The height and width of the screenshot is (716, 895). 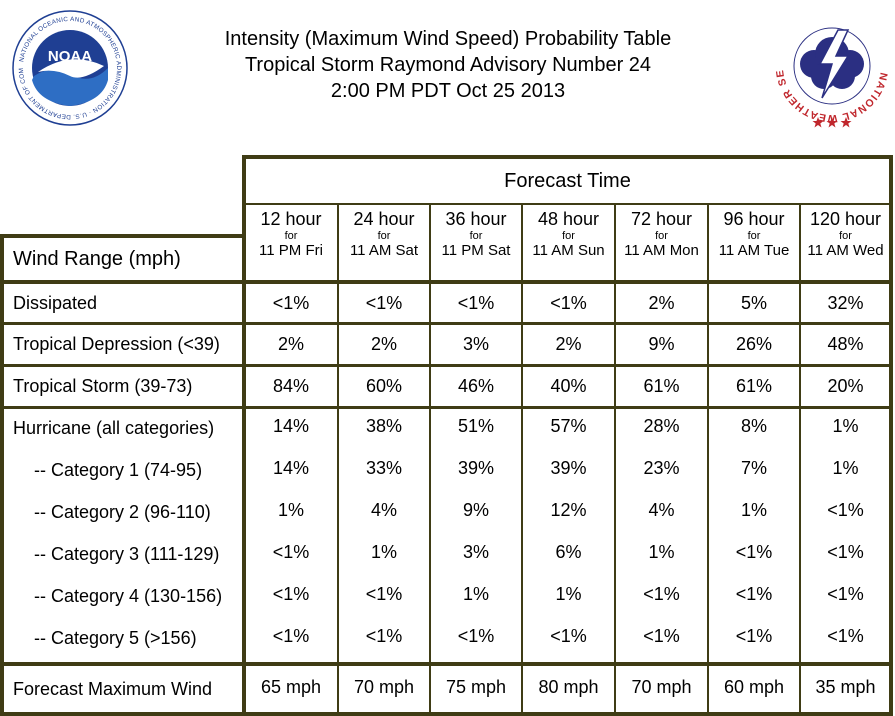 What do you see at coordinates (845, 343) in the screenshot?
I see `table-cell: 48%` at bounding box center [845, 343].